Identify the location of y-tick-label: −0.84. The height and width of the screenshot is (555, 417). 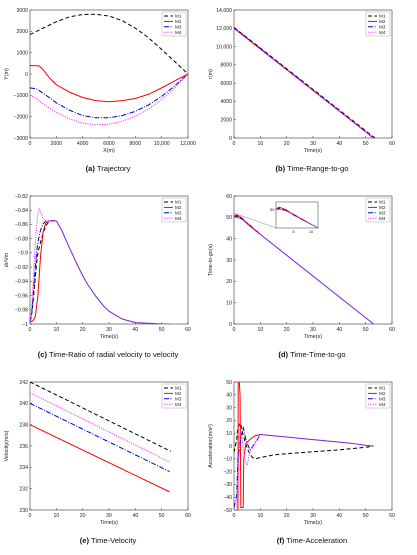
(21, 211).